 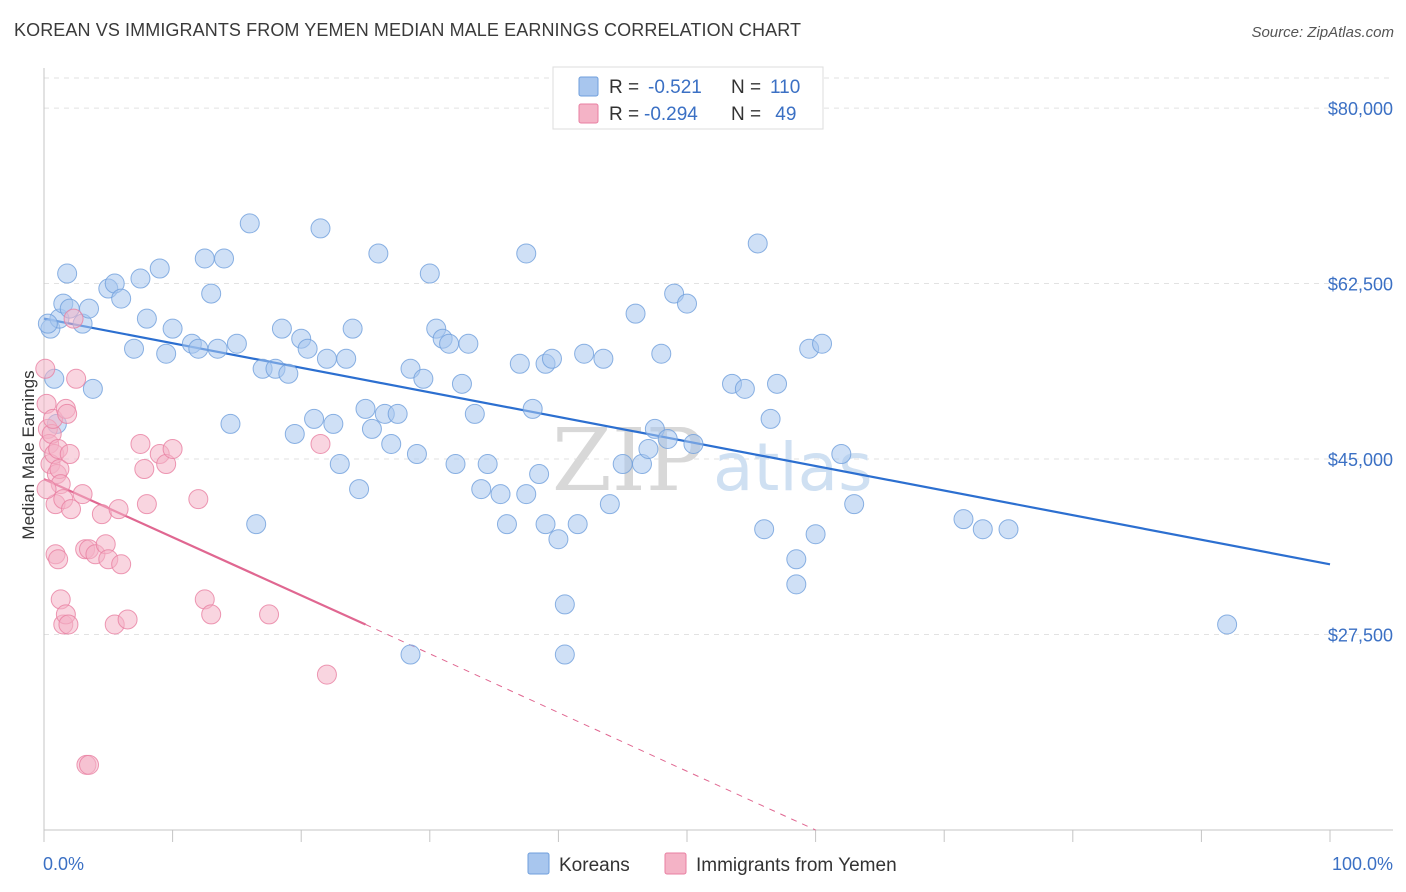 What do you see at coordinates (590, 727) in the screenshot?
I see `yemen-trend-extension` at bounding box center [590, 727].